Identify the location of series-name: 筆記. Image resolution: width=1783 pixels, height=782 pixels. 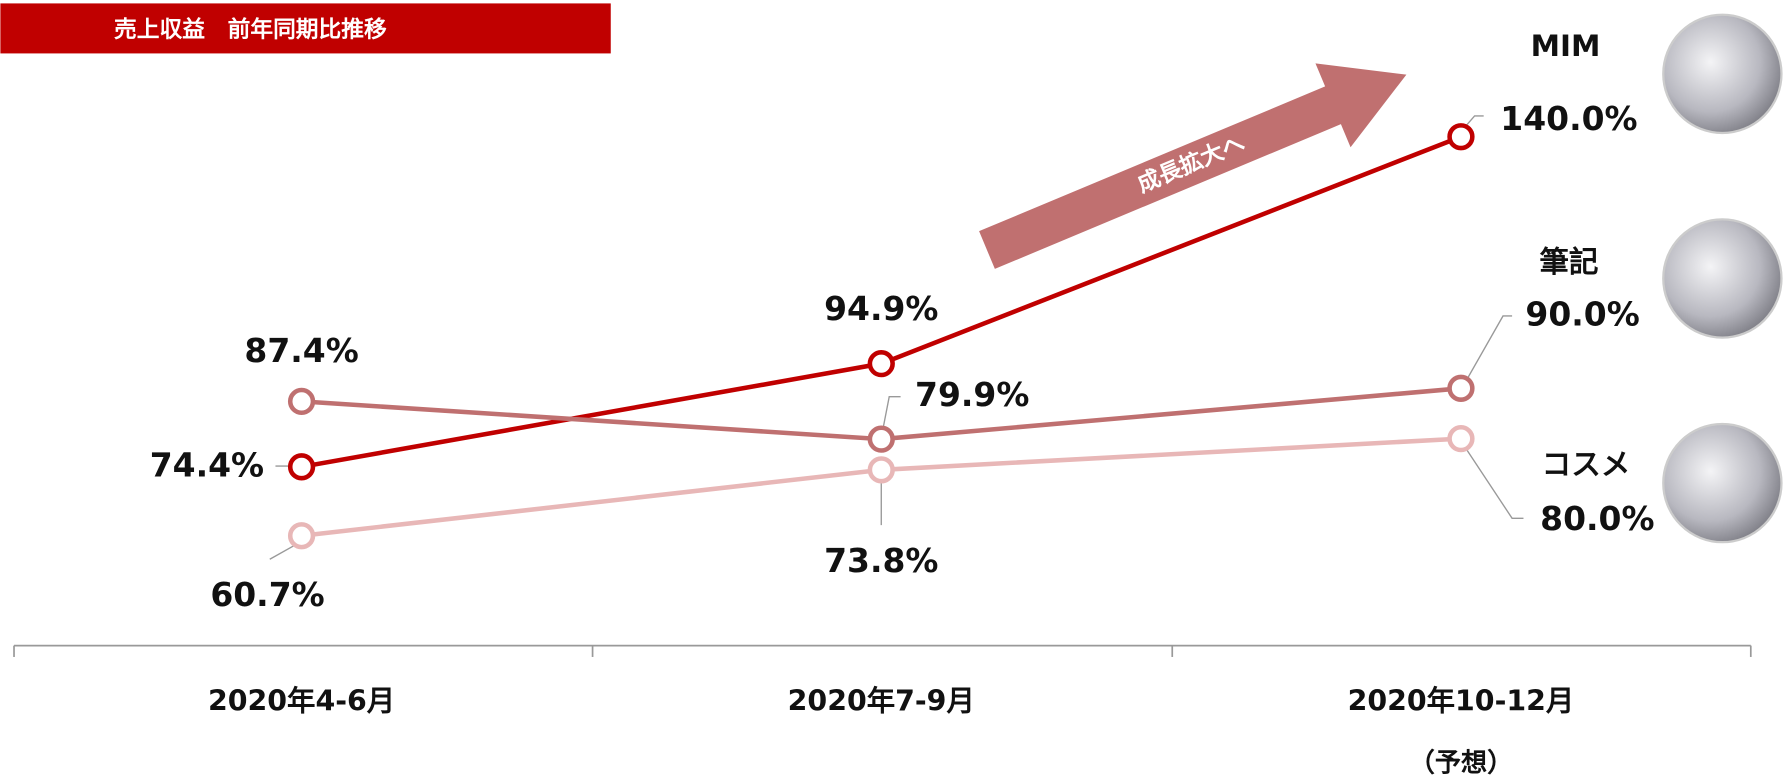
(1568, 262).